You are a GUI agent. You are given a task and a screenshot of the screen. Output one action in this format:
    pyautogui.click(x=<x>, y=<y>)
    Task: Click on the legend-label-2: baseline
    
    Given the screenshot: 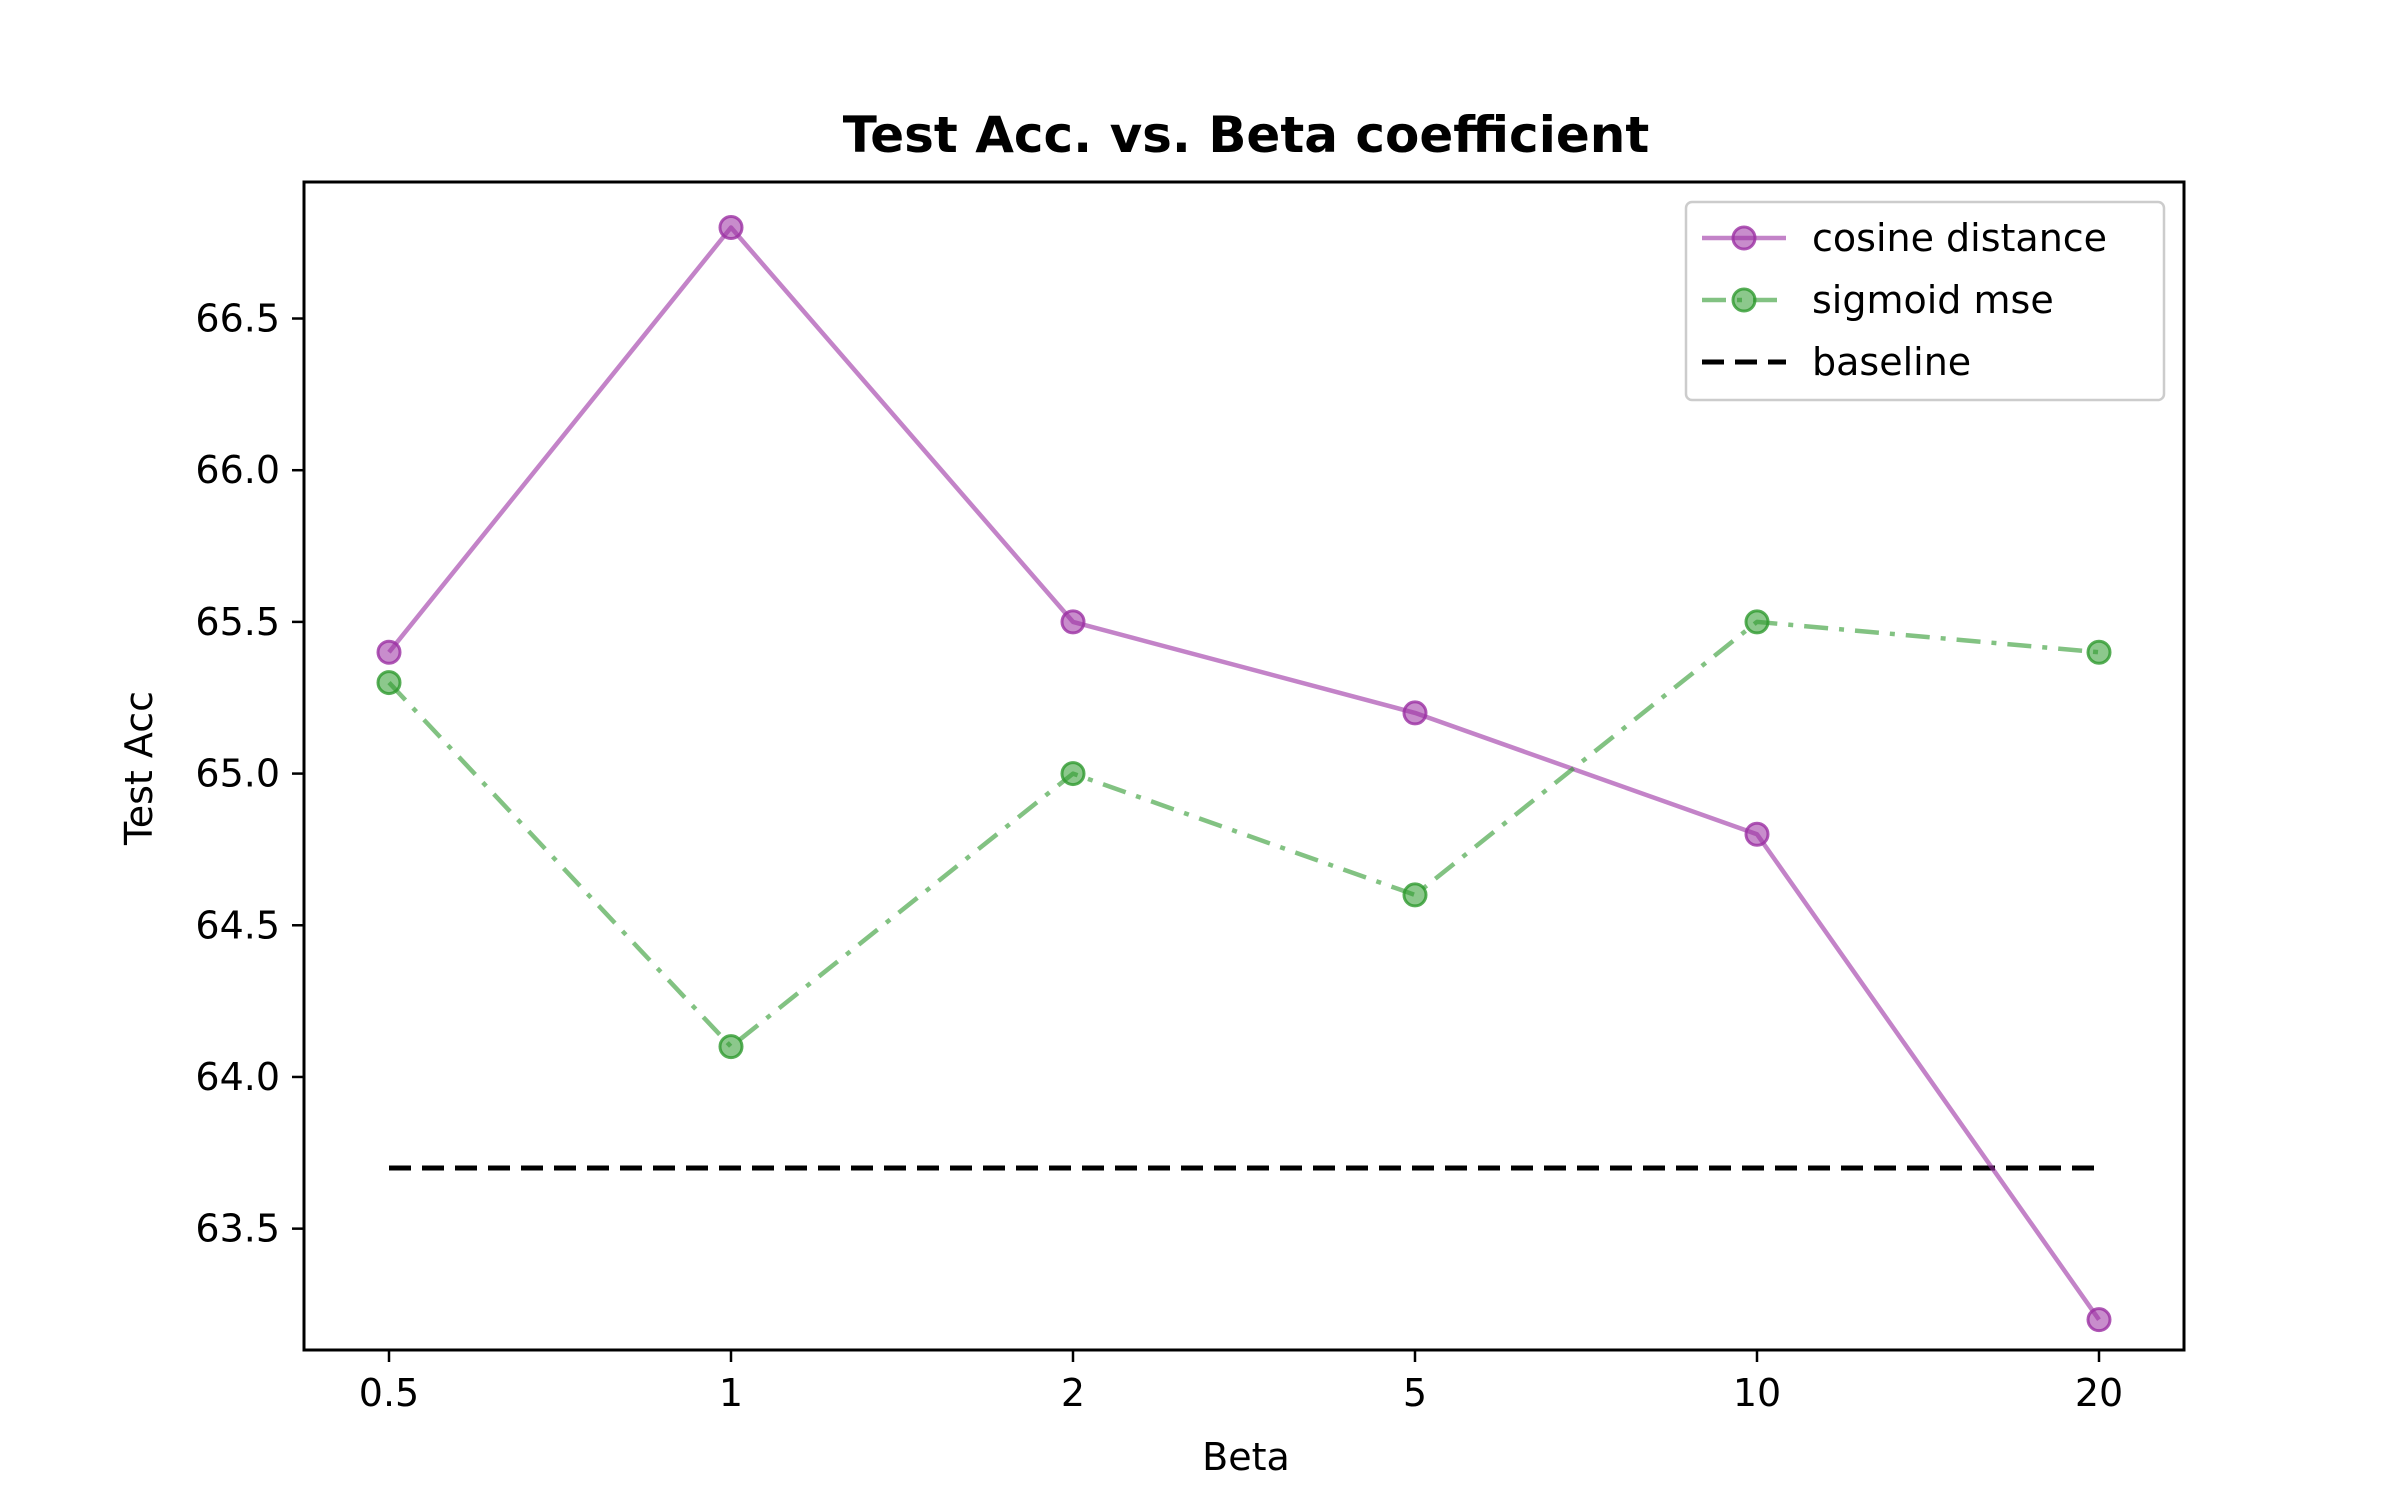 What is the action you would take?
    pyautogui.click(x=1891, y=362)
    